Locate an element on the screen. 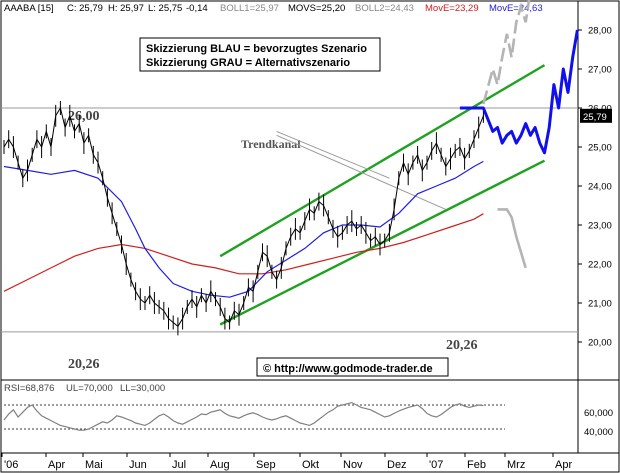 Image resolution: width=620 pixels, height=473 pixels. header-change: -0,14 is located at coordinates (197, 8).